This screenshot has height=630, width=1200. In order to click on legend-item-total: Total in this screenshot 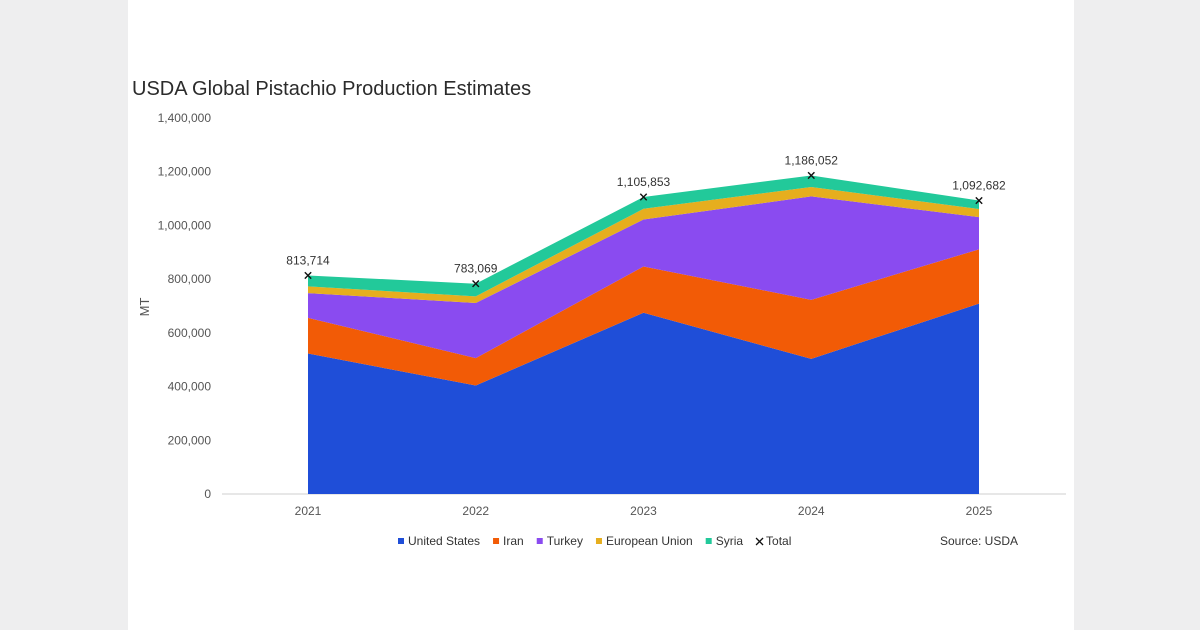, I will do `click(773, 541)`.